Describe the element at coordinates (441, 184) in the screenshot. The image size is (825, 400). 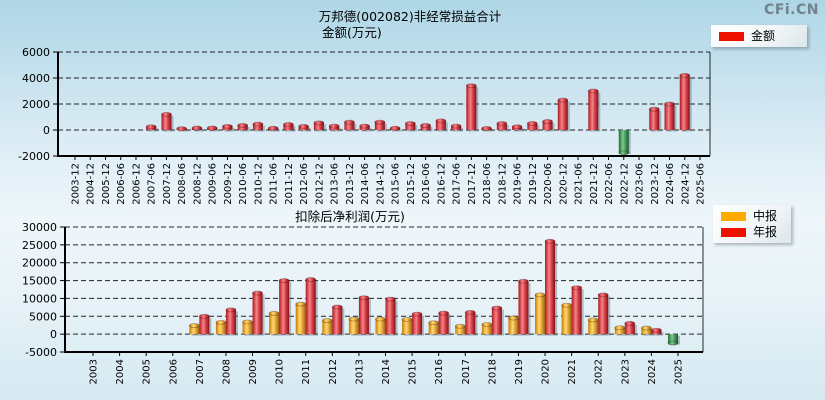
I see `x-tick-label: 2016-12` at that location.